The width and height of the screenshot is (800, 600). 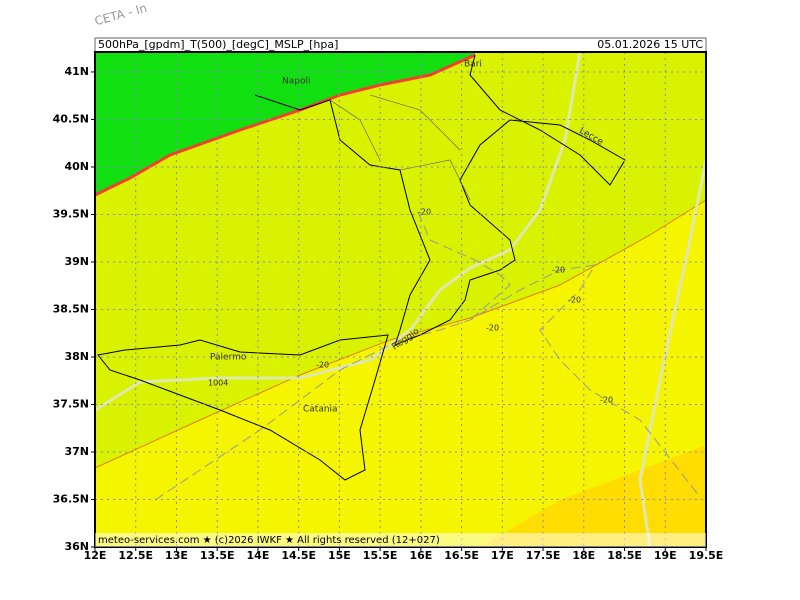 What do you see at coordinates (76, 261) in the screenshot?
I see `lat-tick-label: 39N` at bounding box center [76, 261].